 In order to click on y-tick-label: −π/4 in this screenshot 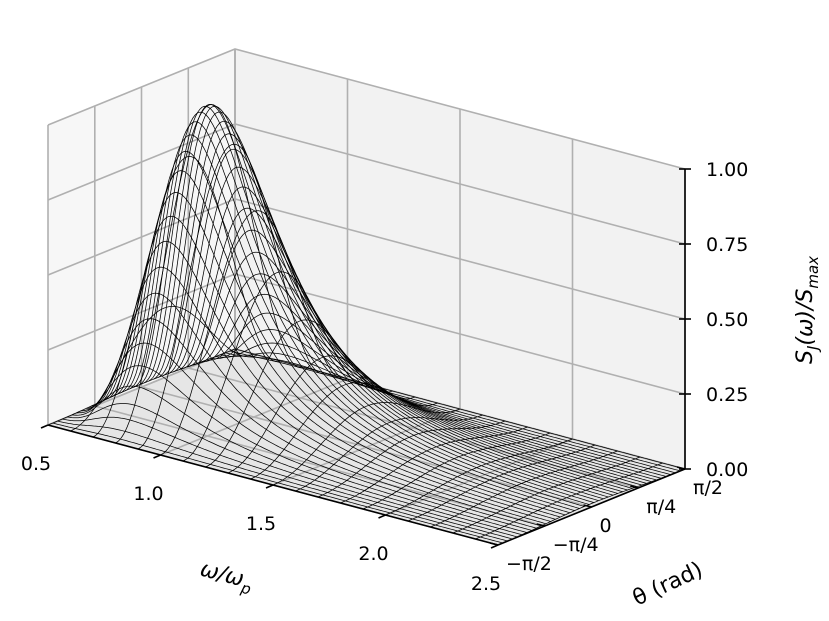, I will do `click(576, 545)`.